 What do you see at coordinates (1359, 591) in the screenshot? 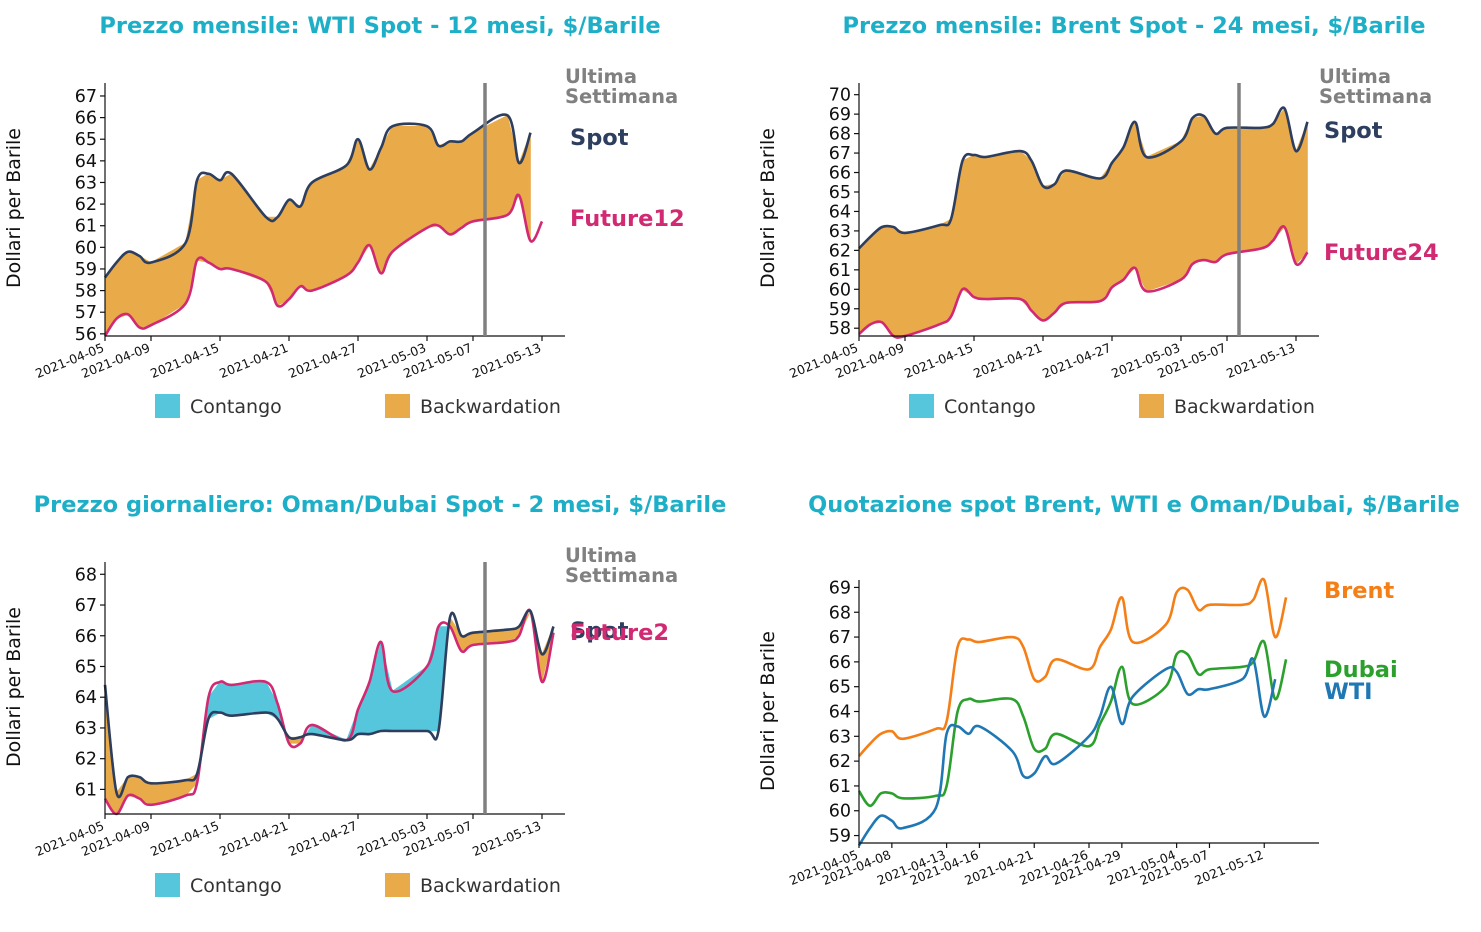
I see `series-label-brent: Brent` at bounding box center [1359, 591].